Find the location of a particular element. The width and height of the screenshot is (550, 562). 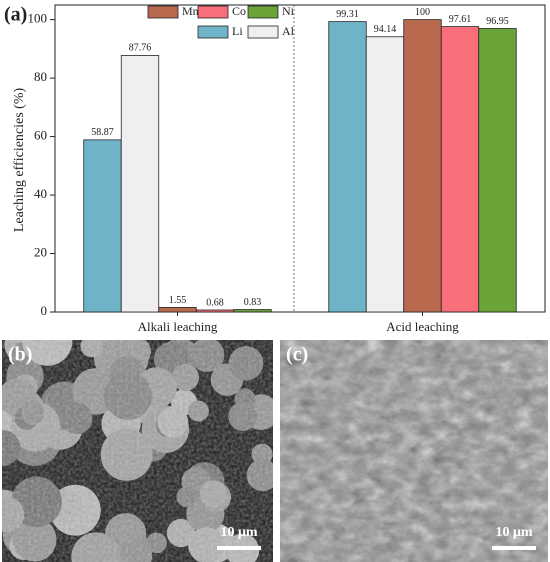

legend-label: Ni is located at coordinates (288, 11).